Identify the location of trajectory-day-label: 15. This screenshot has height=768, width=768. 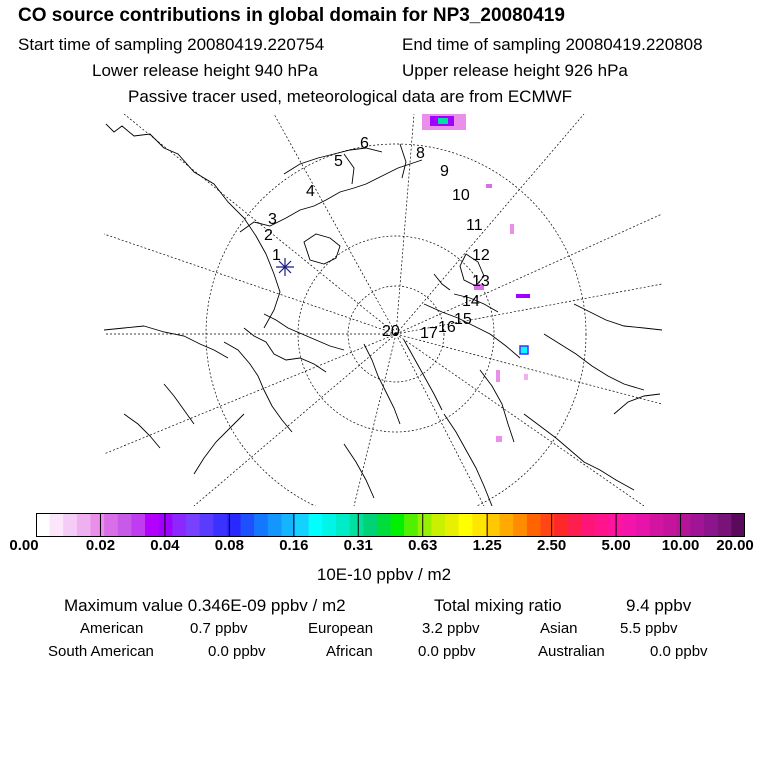
(463, 319).